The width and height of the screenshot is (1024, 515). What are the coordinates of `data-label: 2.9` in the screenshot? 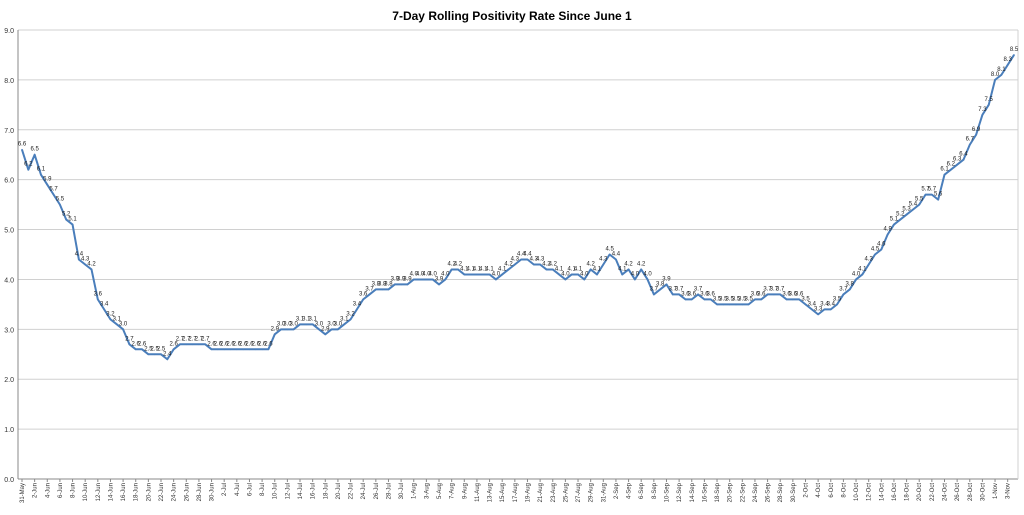 It's located at (325, 329).